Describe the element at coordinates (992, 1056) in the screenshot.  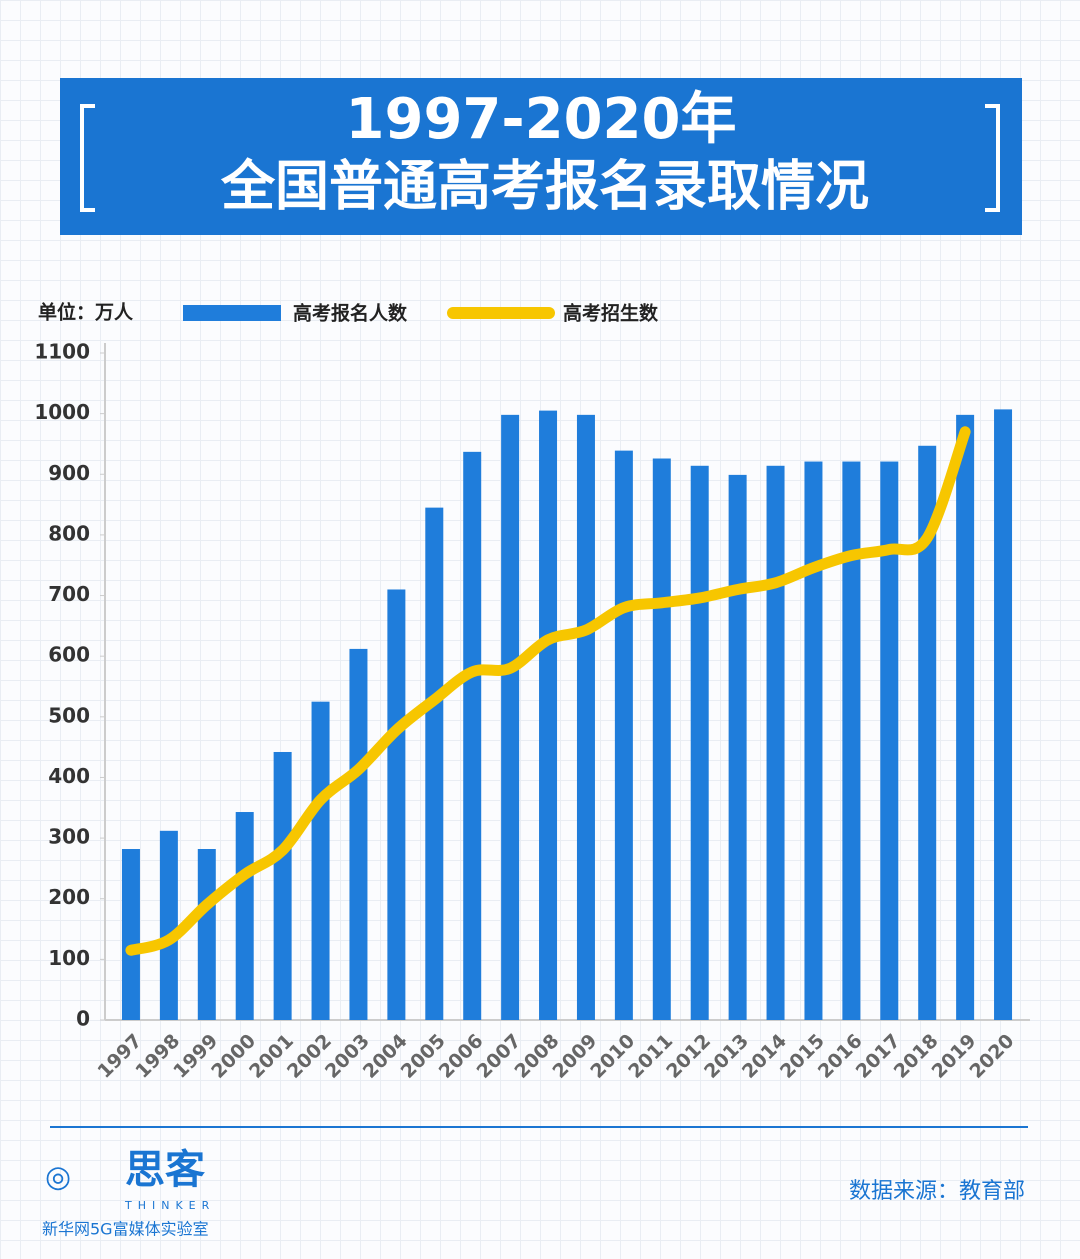
I see `x-tick-label: 2020` at that location.